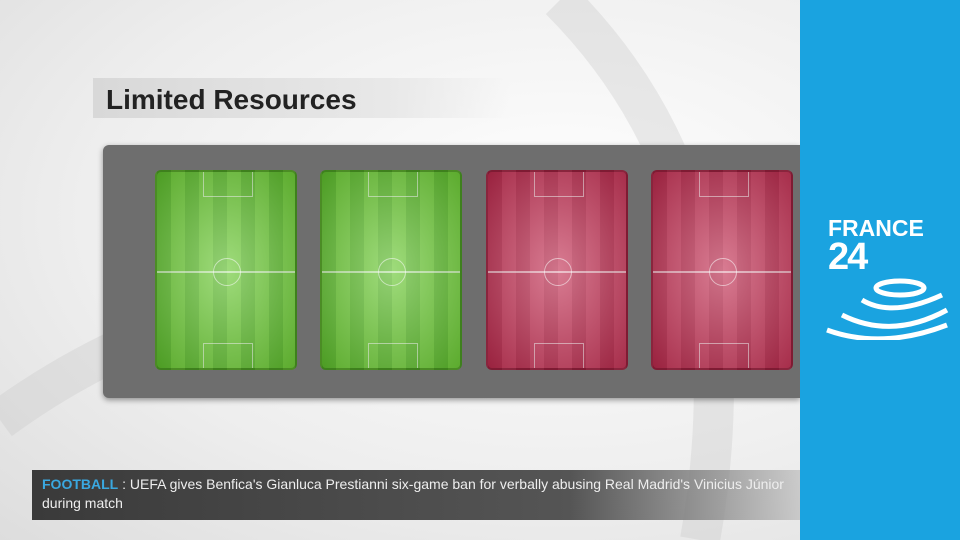 The image size is (960, 540). What do you see at coordinates (80, 484) in the screenshot?
I see `ticker-category: FOOTBALL` at bounding box center [80, 484].